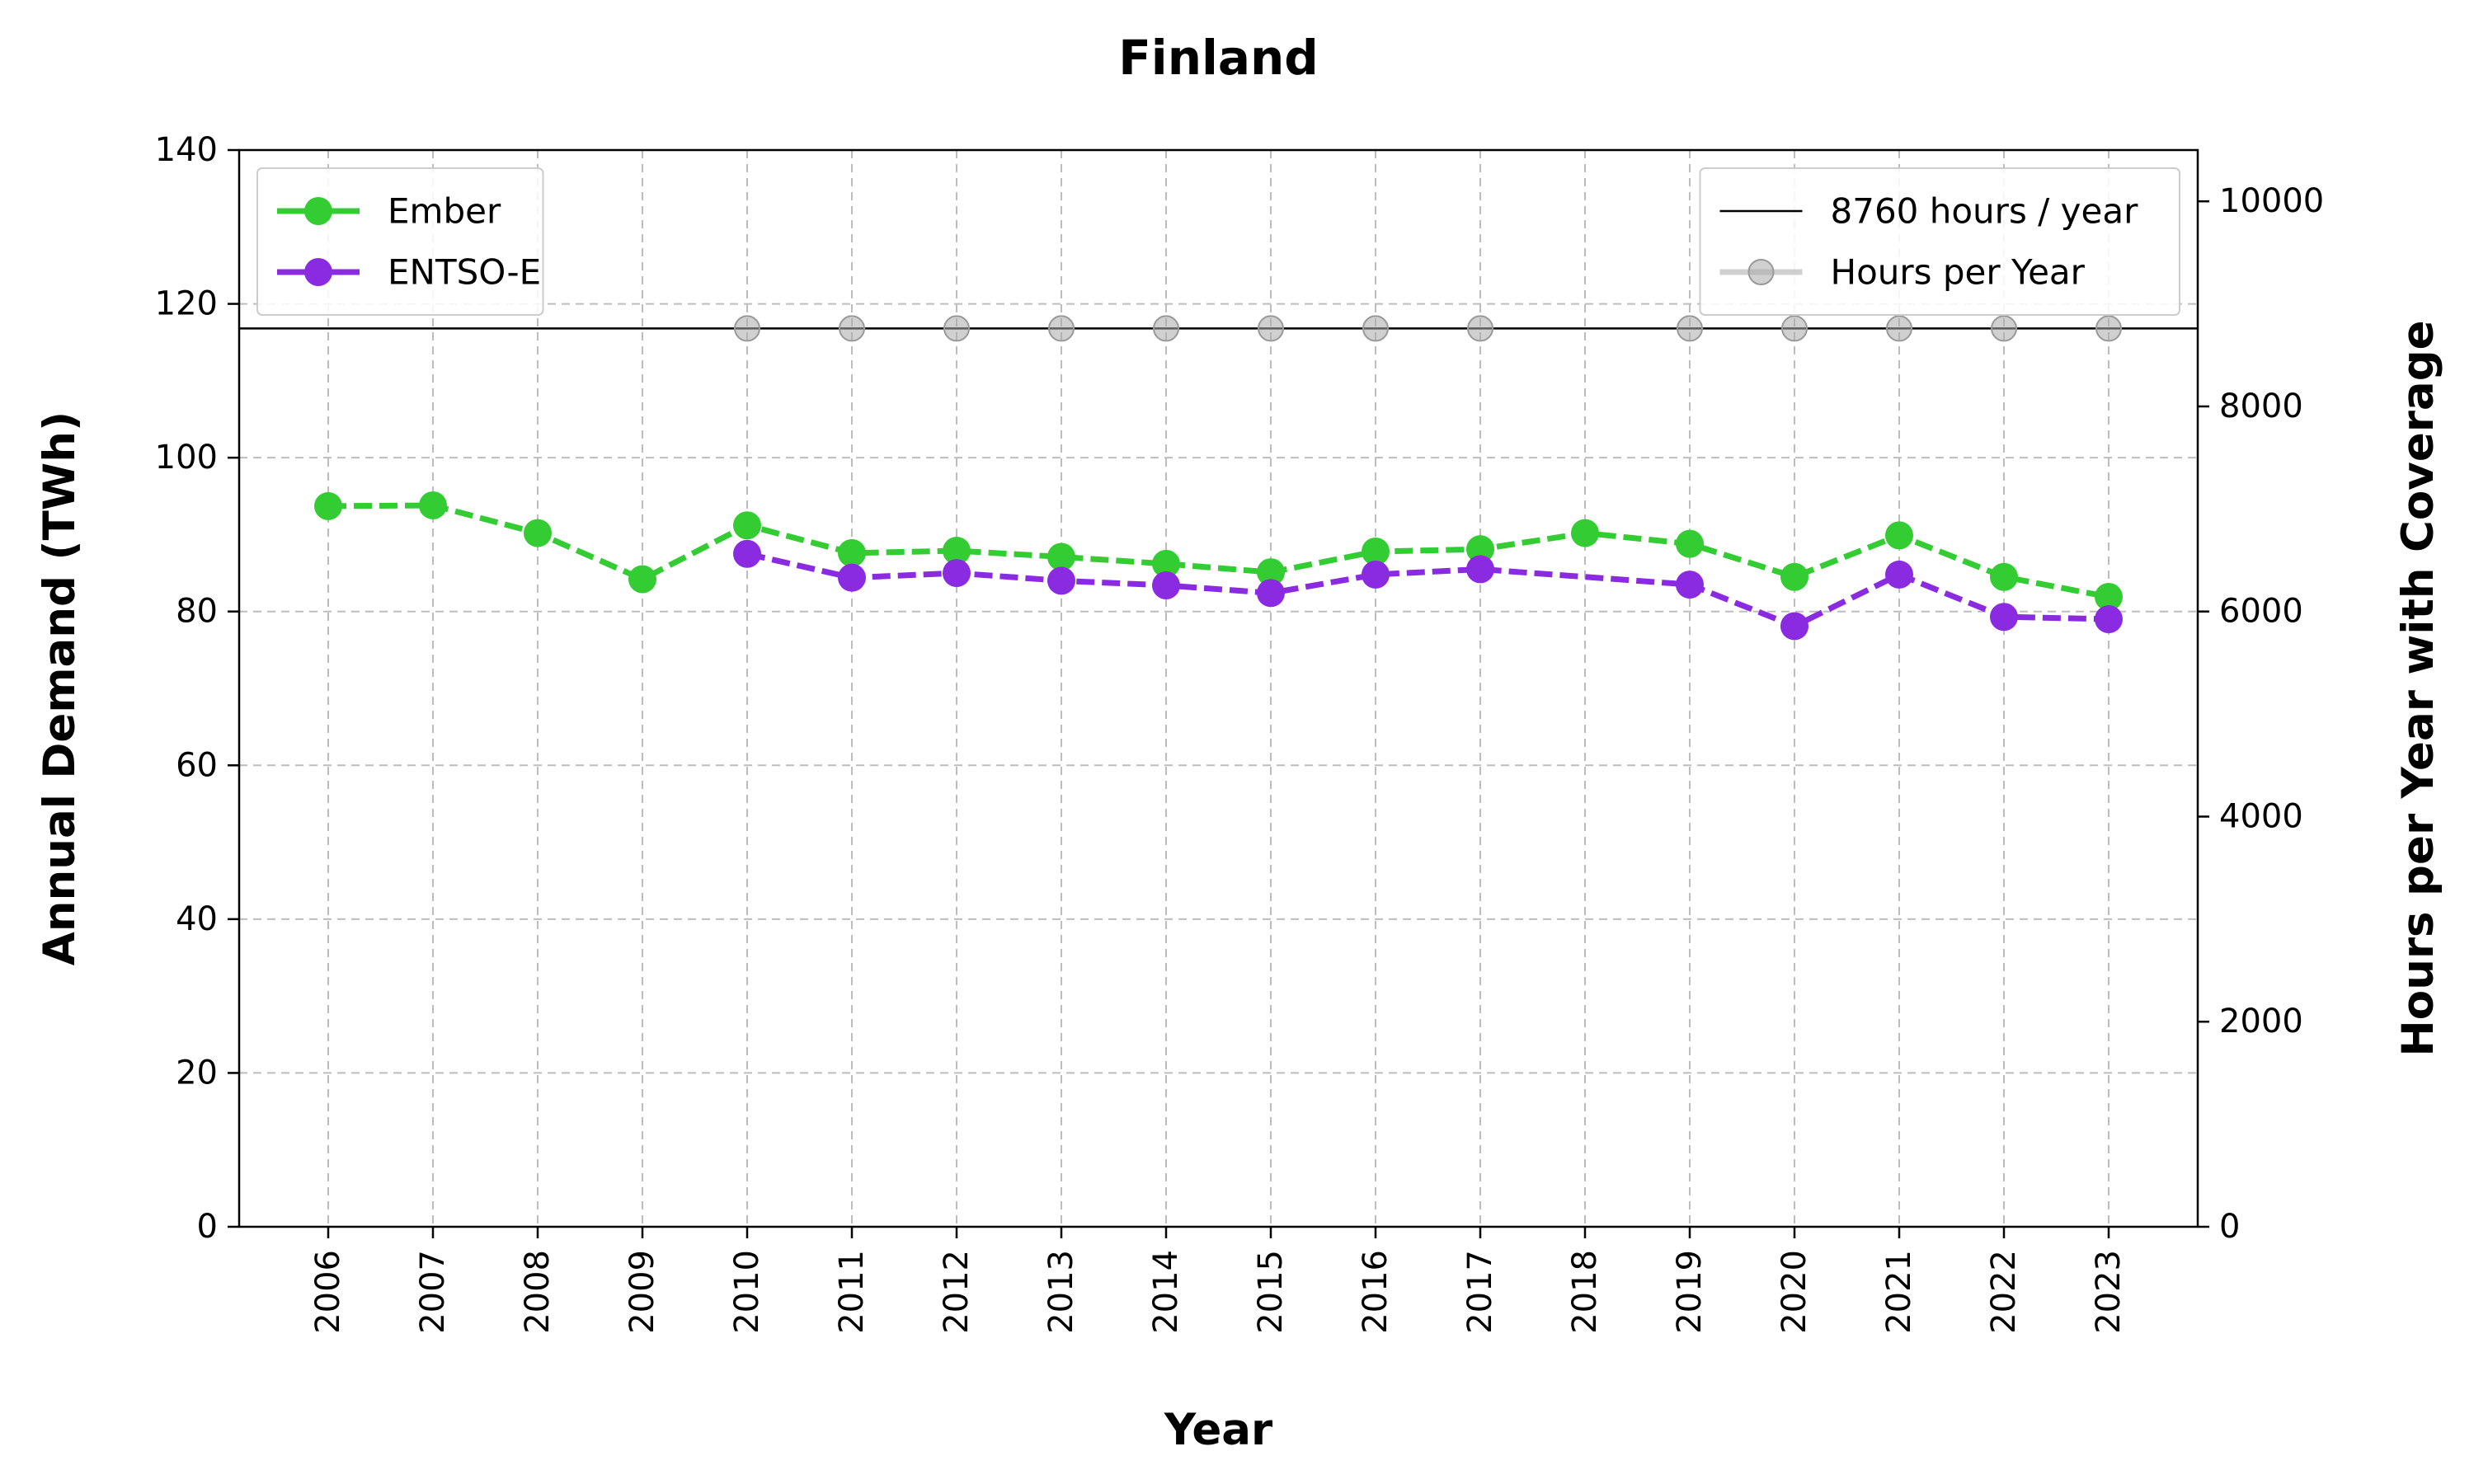 This screenshot has height=1484, width=2474. I want to click on x-tick-label: 2008, so click(538, 1292).